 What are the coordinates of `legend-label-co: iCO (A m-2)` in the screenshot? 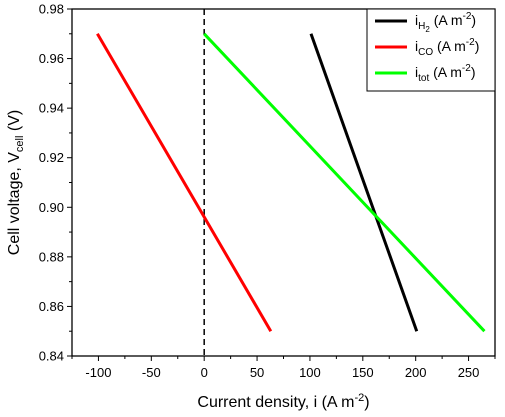 It's located at (447, 47).